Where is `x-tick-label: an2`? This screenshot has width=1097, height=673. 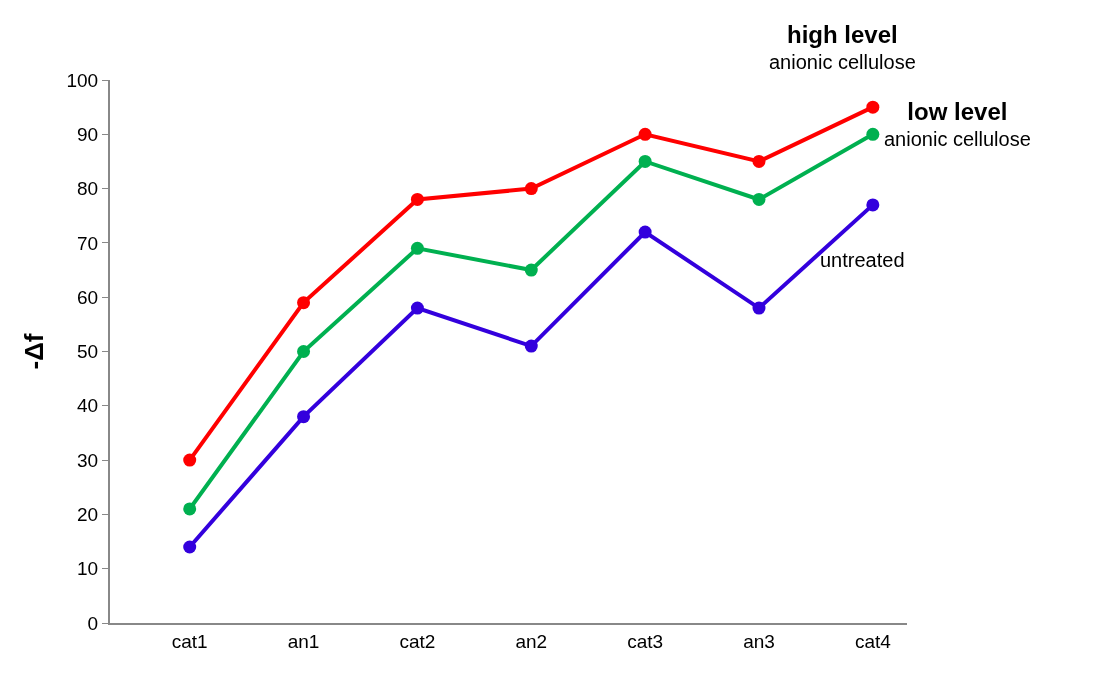 x-tick-label: an2 is located at coordinates (531, 641).